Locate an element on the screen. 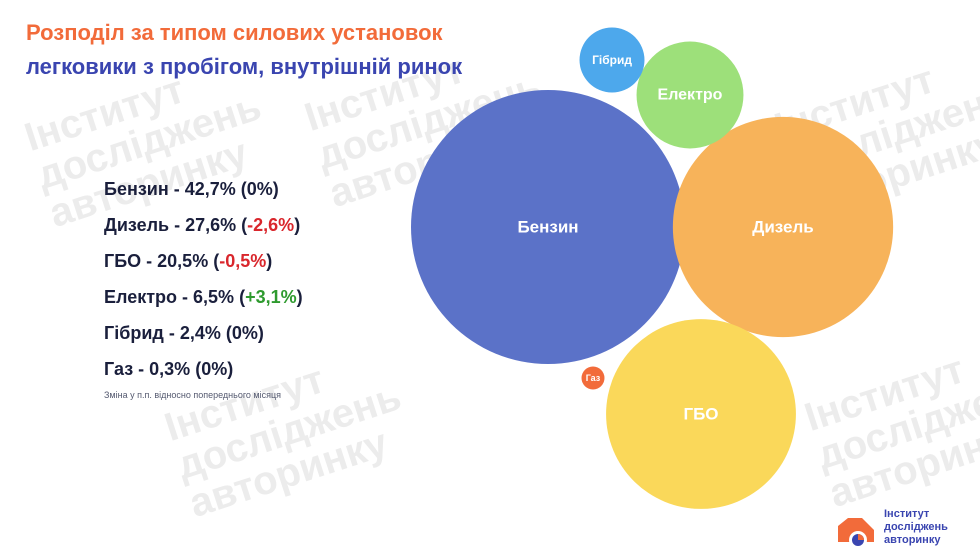  change-value: -0,5% is located at coordinates (243, 261).